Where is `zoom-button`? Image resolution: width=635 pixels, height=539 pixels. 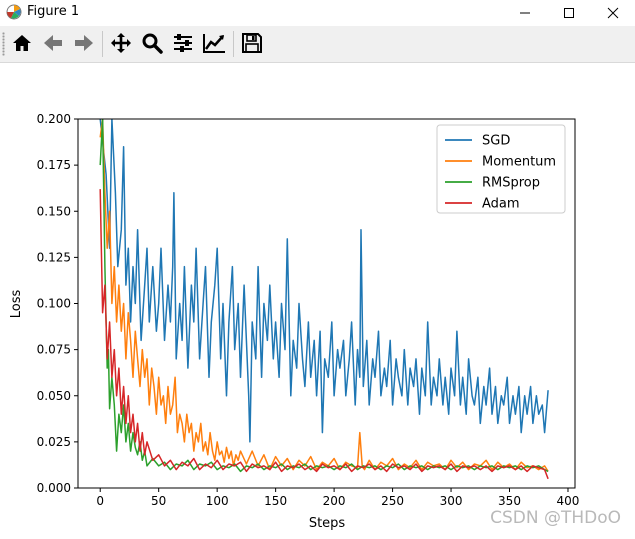
zoom-button is located at coordinates (152, 43).